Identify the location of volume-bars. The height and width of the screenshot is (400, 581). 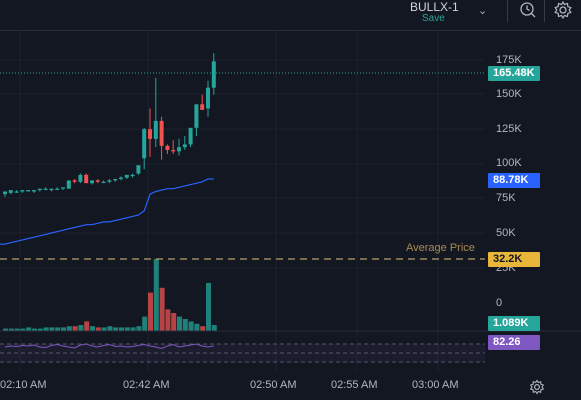
(110, 295).